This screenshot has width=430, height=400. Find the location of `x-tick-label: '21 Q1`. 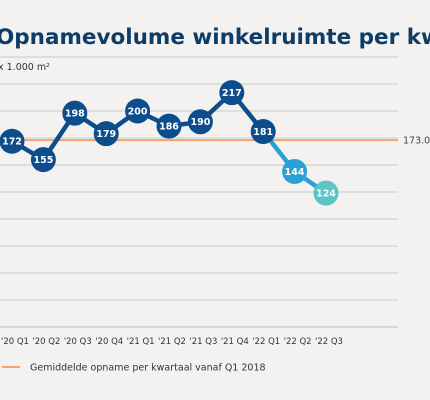

x-tick-label: '21 Q1 is located at coordinates (141, 342).